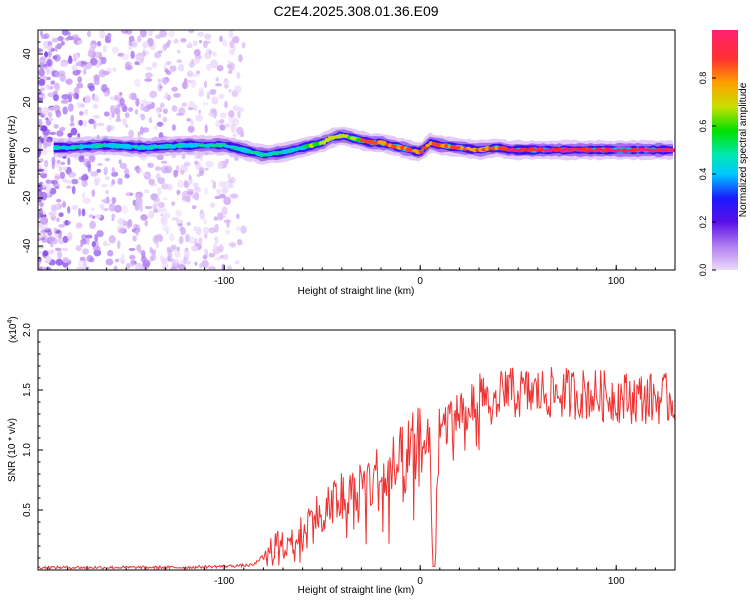 The height and width of the screenshot is (600, 750). What do you see at coordinates (364, 145) in the screenshot?
I see `ridge-peaks` at bounding box center [364, 145].